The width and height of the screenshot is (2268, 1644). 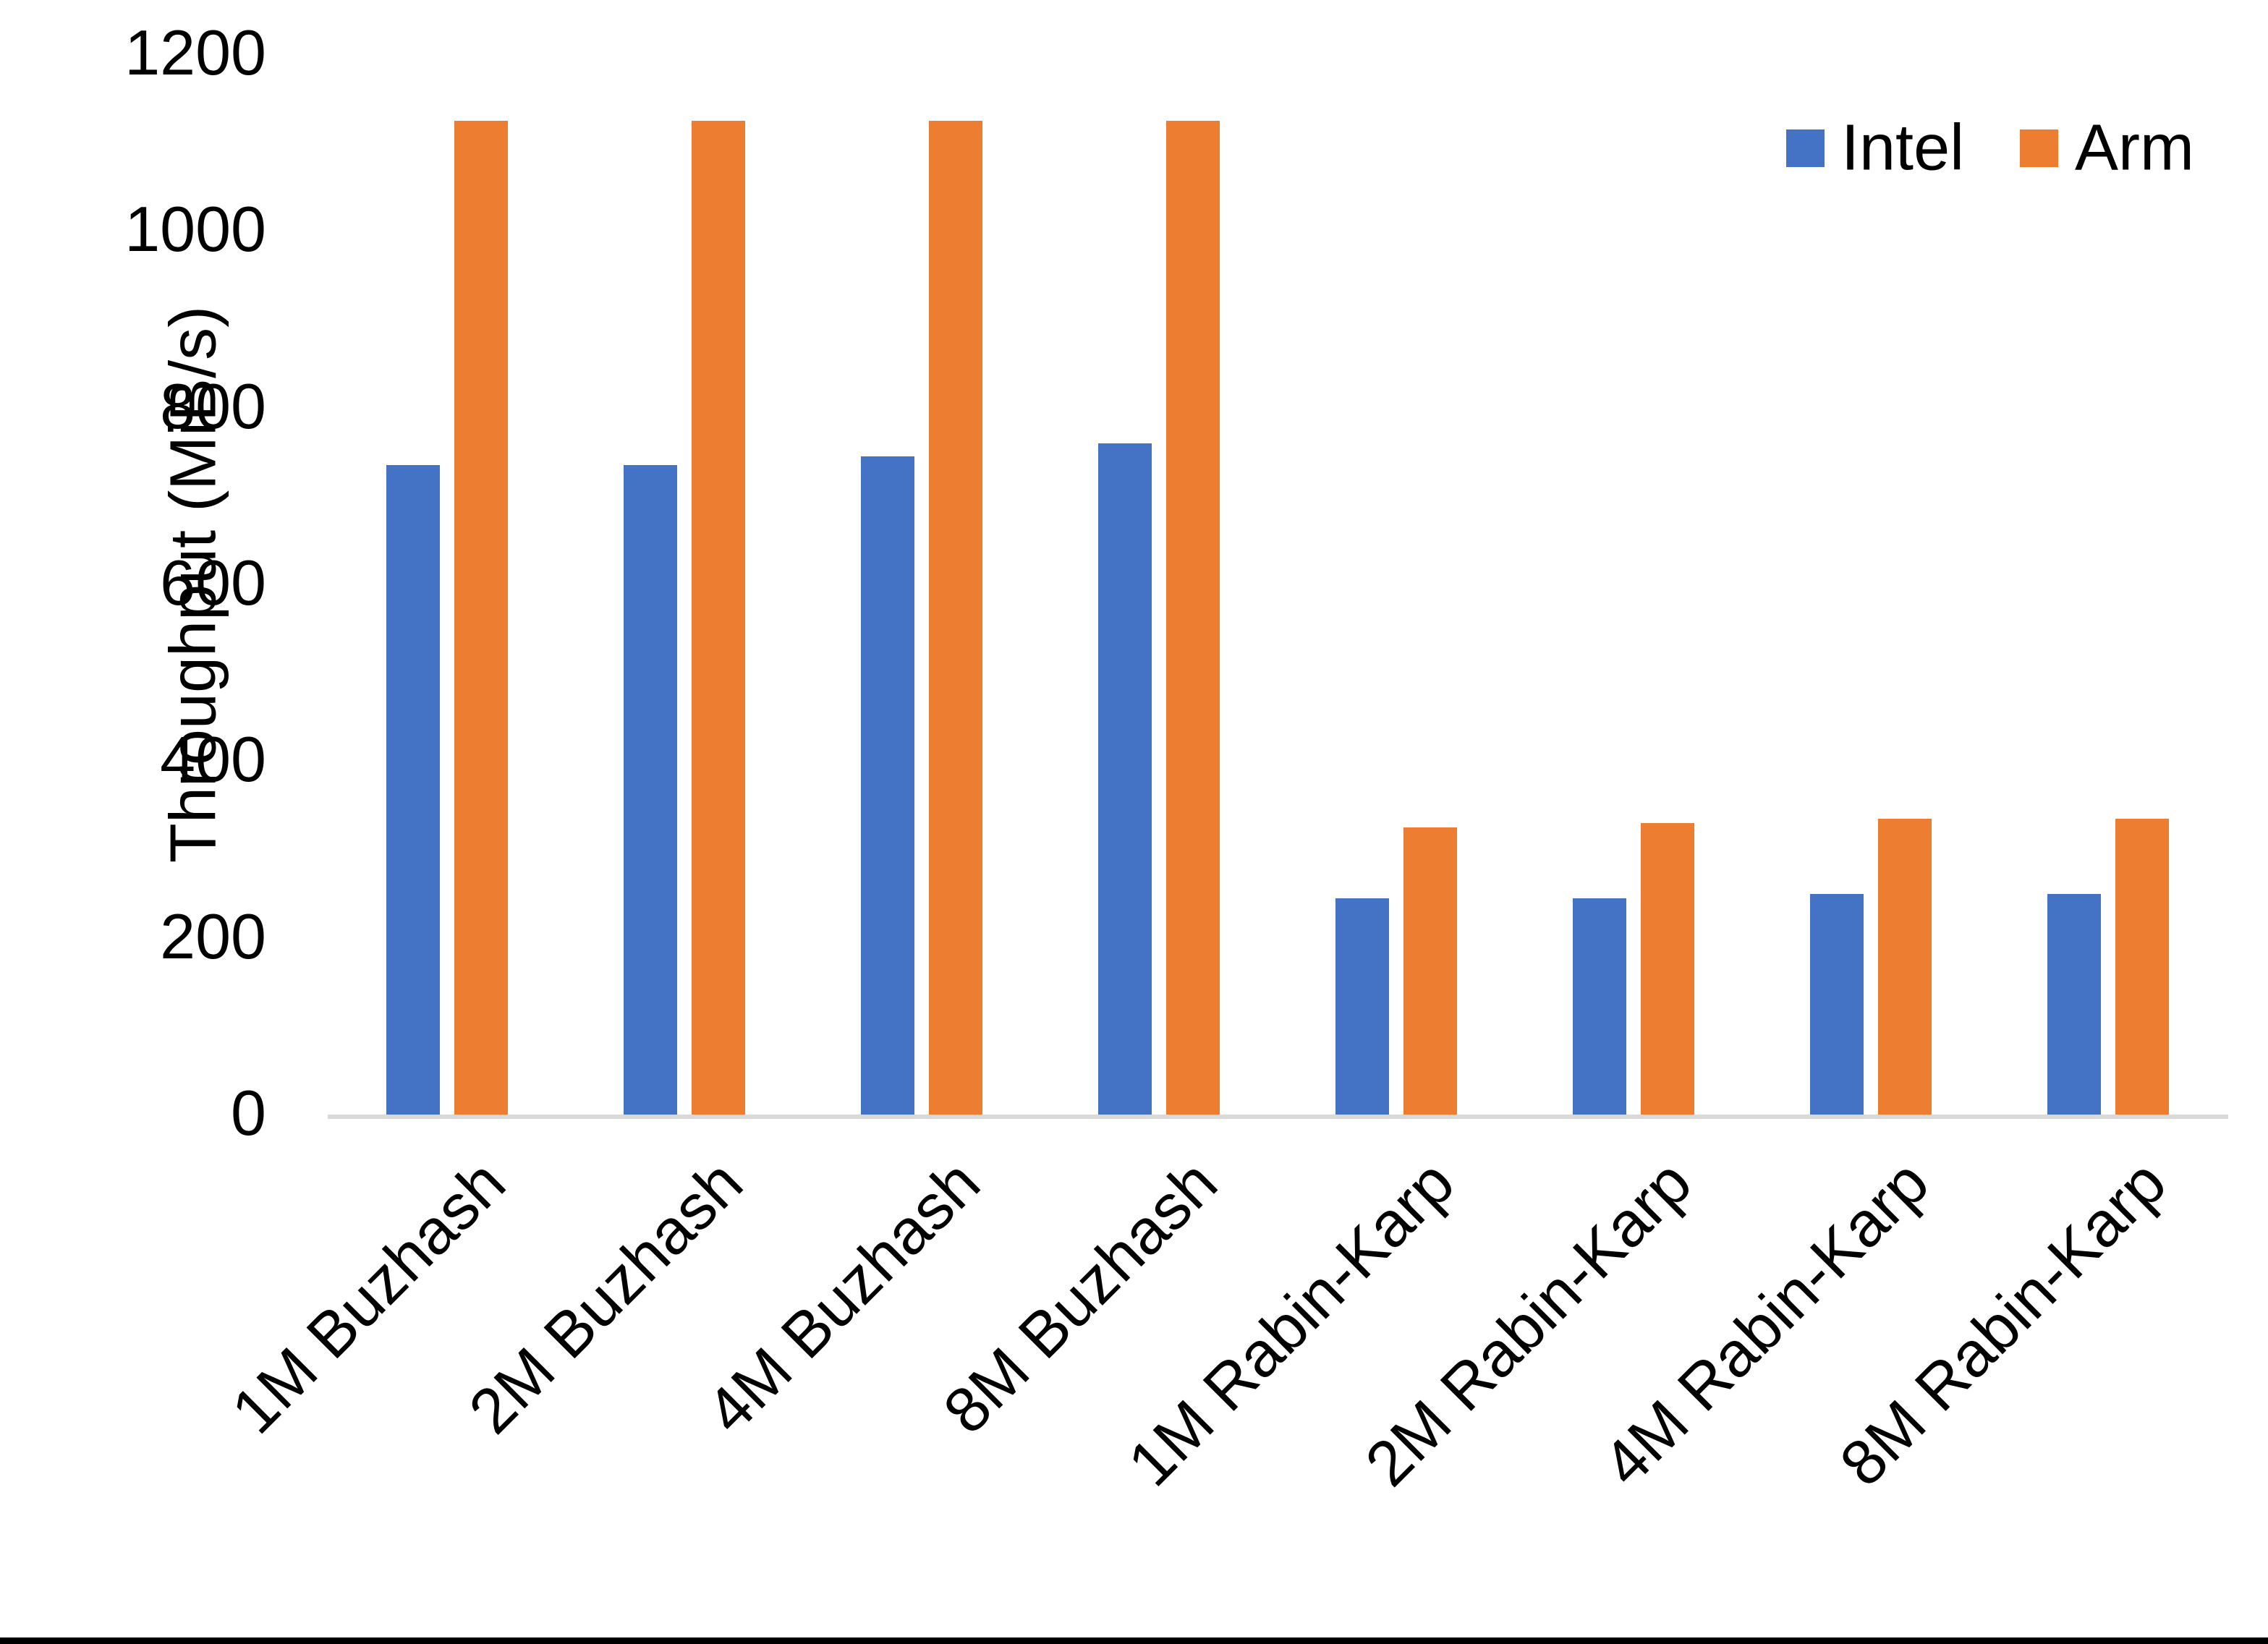 What do you see at coordinates (1806, 148) in the screenshot?
I see `legend-swatch-intel` at bounding box center [1806, 148].